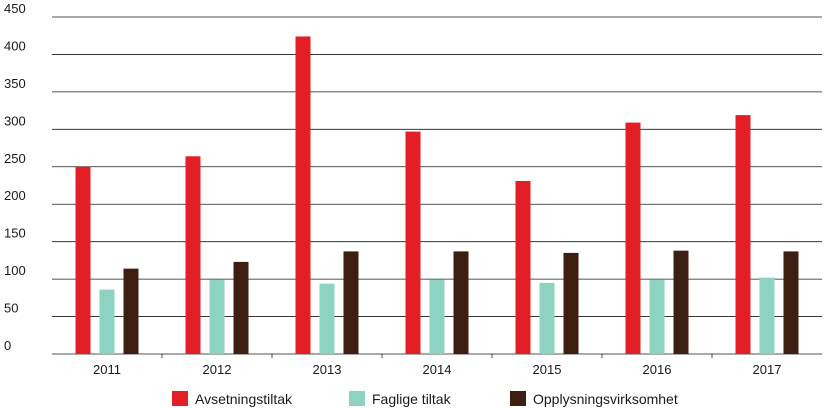 This screenshot has height=408, width=830. I want to click on bar-faglige tiltak-2012, so click(217, 316).